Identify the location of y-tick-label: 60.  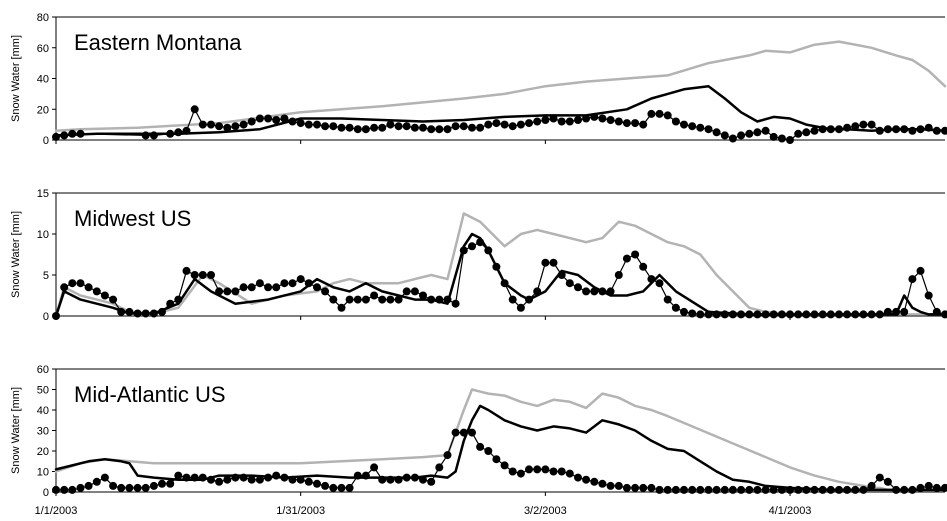
(43, 370).